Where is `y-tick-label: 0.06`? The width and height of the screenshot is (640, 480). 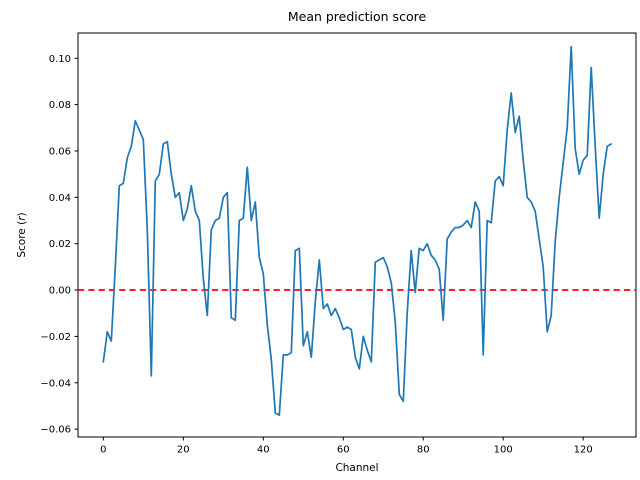 y-tick-label: 0.06 is located at coordinates (60, 151).